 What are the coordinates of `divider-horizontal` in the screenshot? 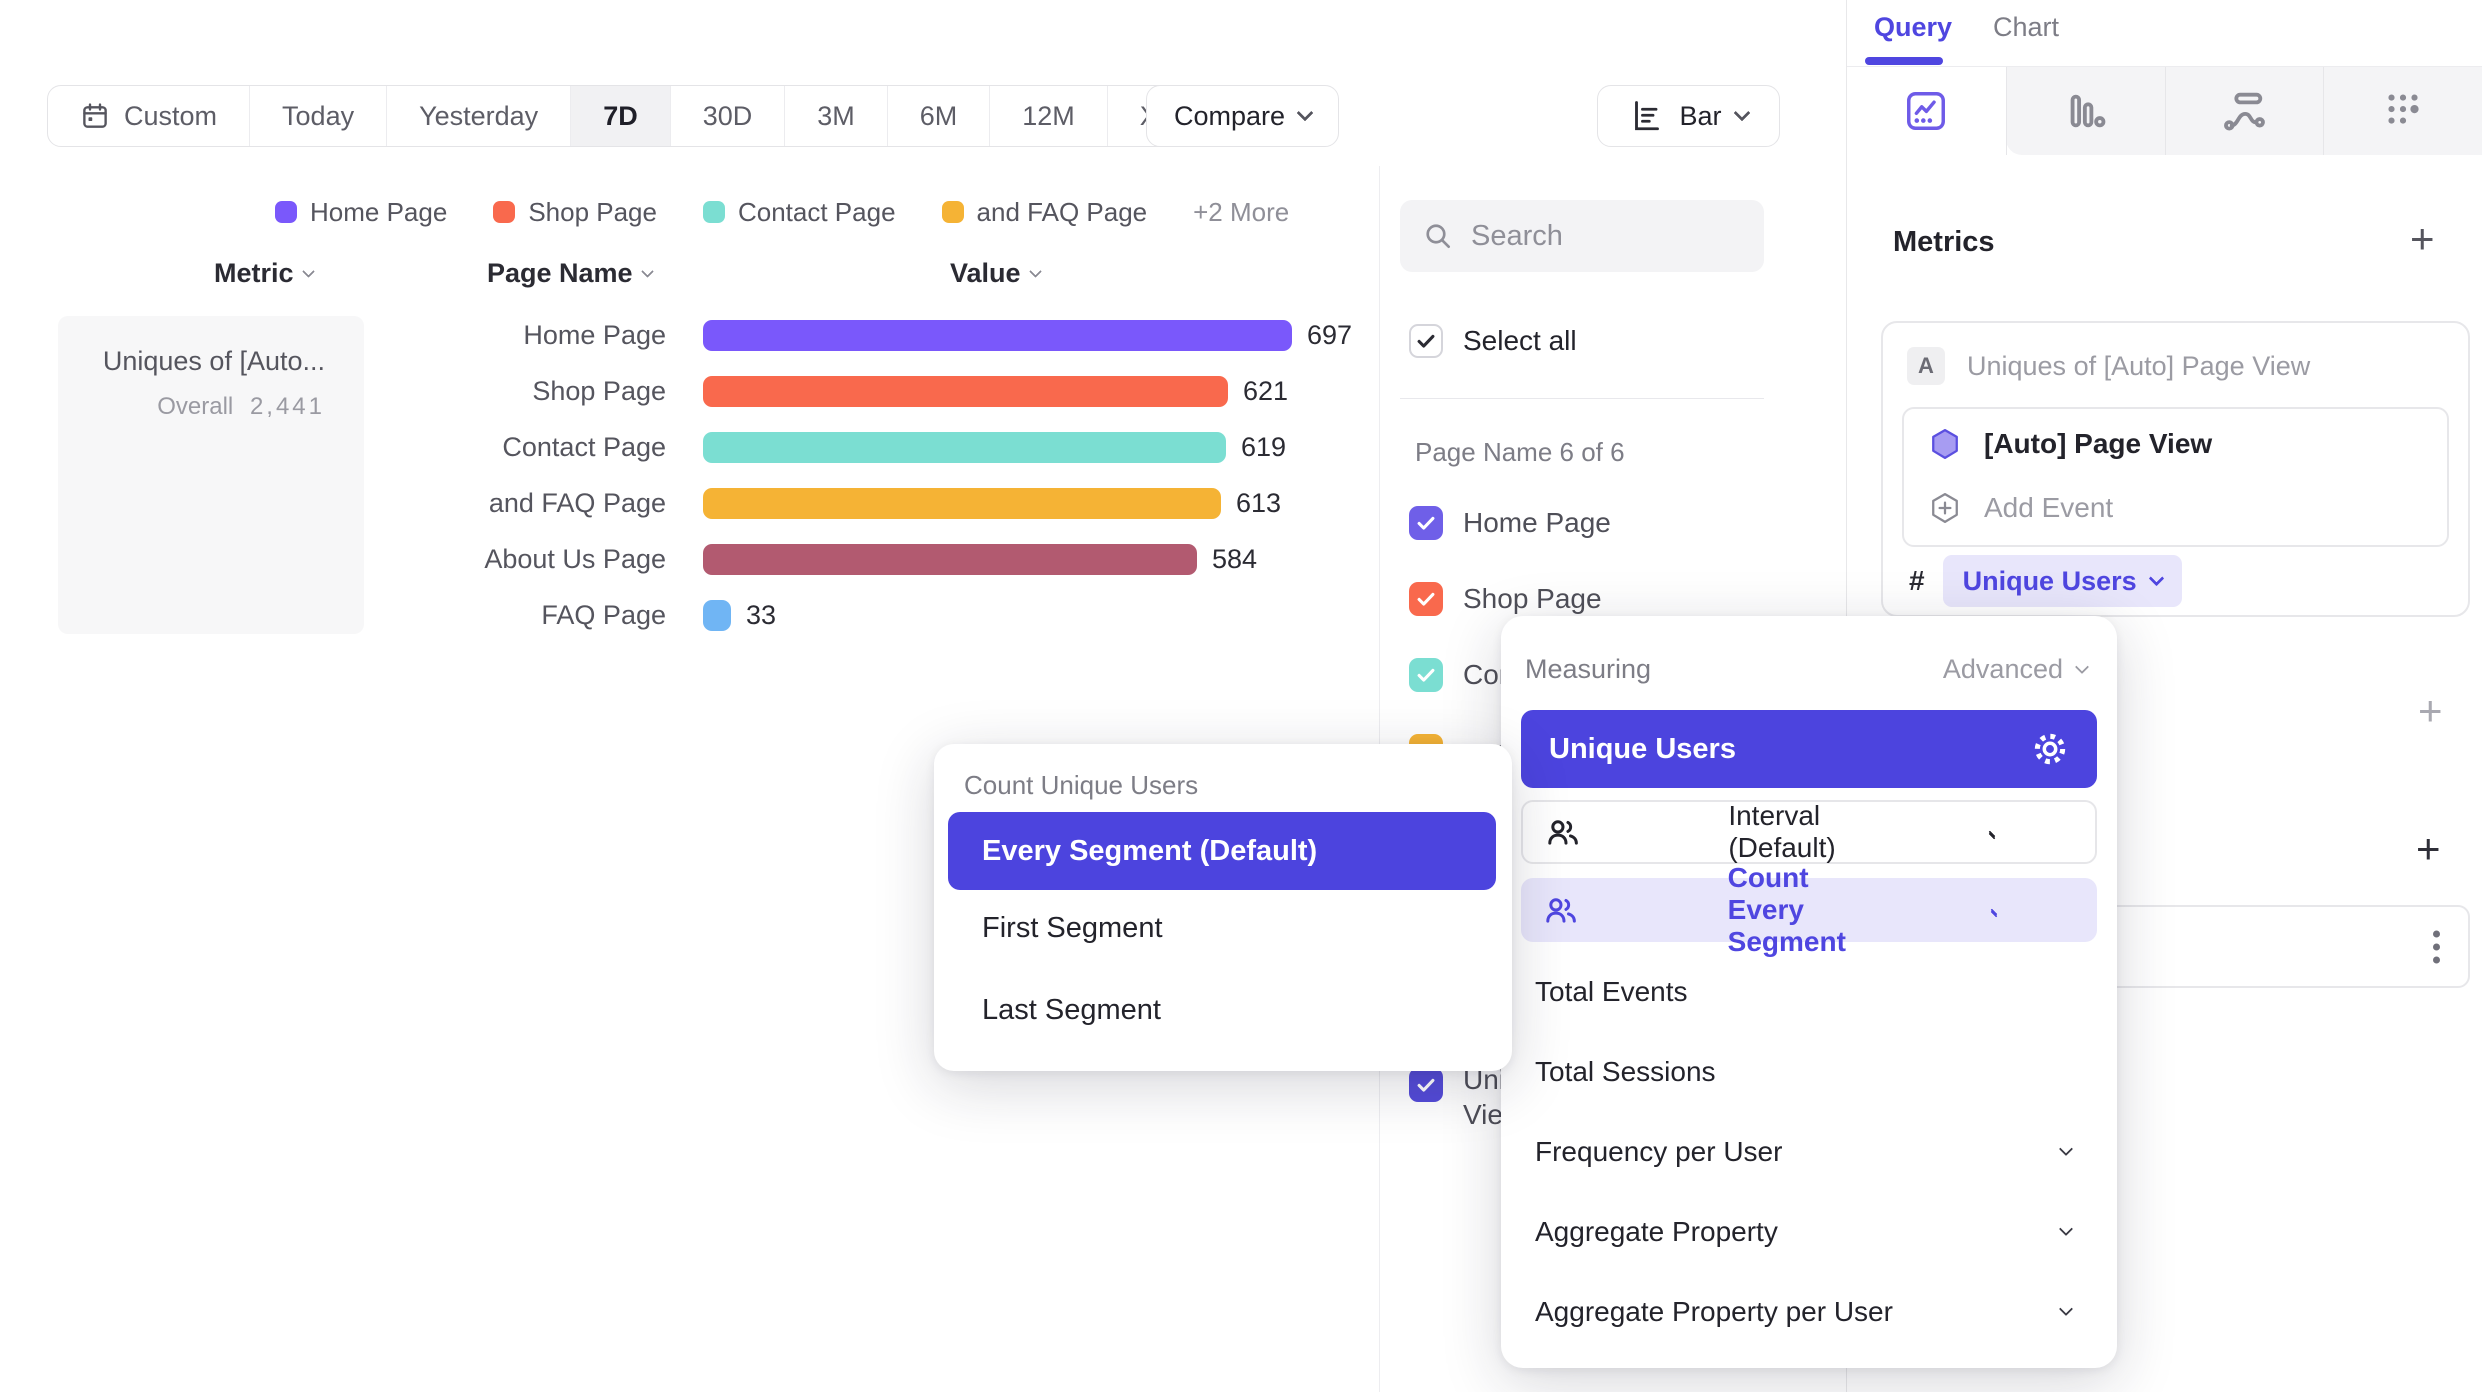 It's located at (2164, 66).